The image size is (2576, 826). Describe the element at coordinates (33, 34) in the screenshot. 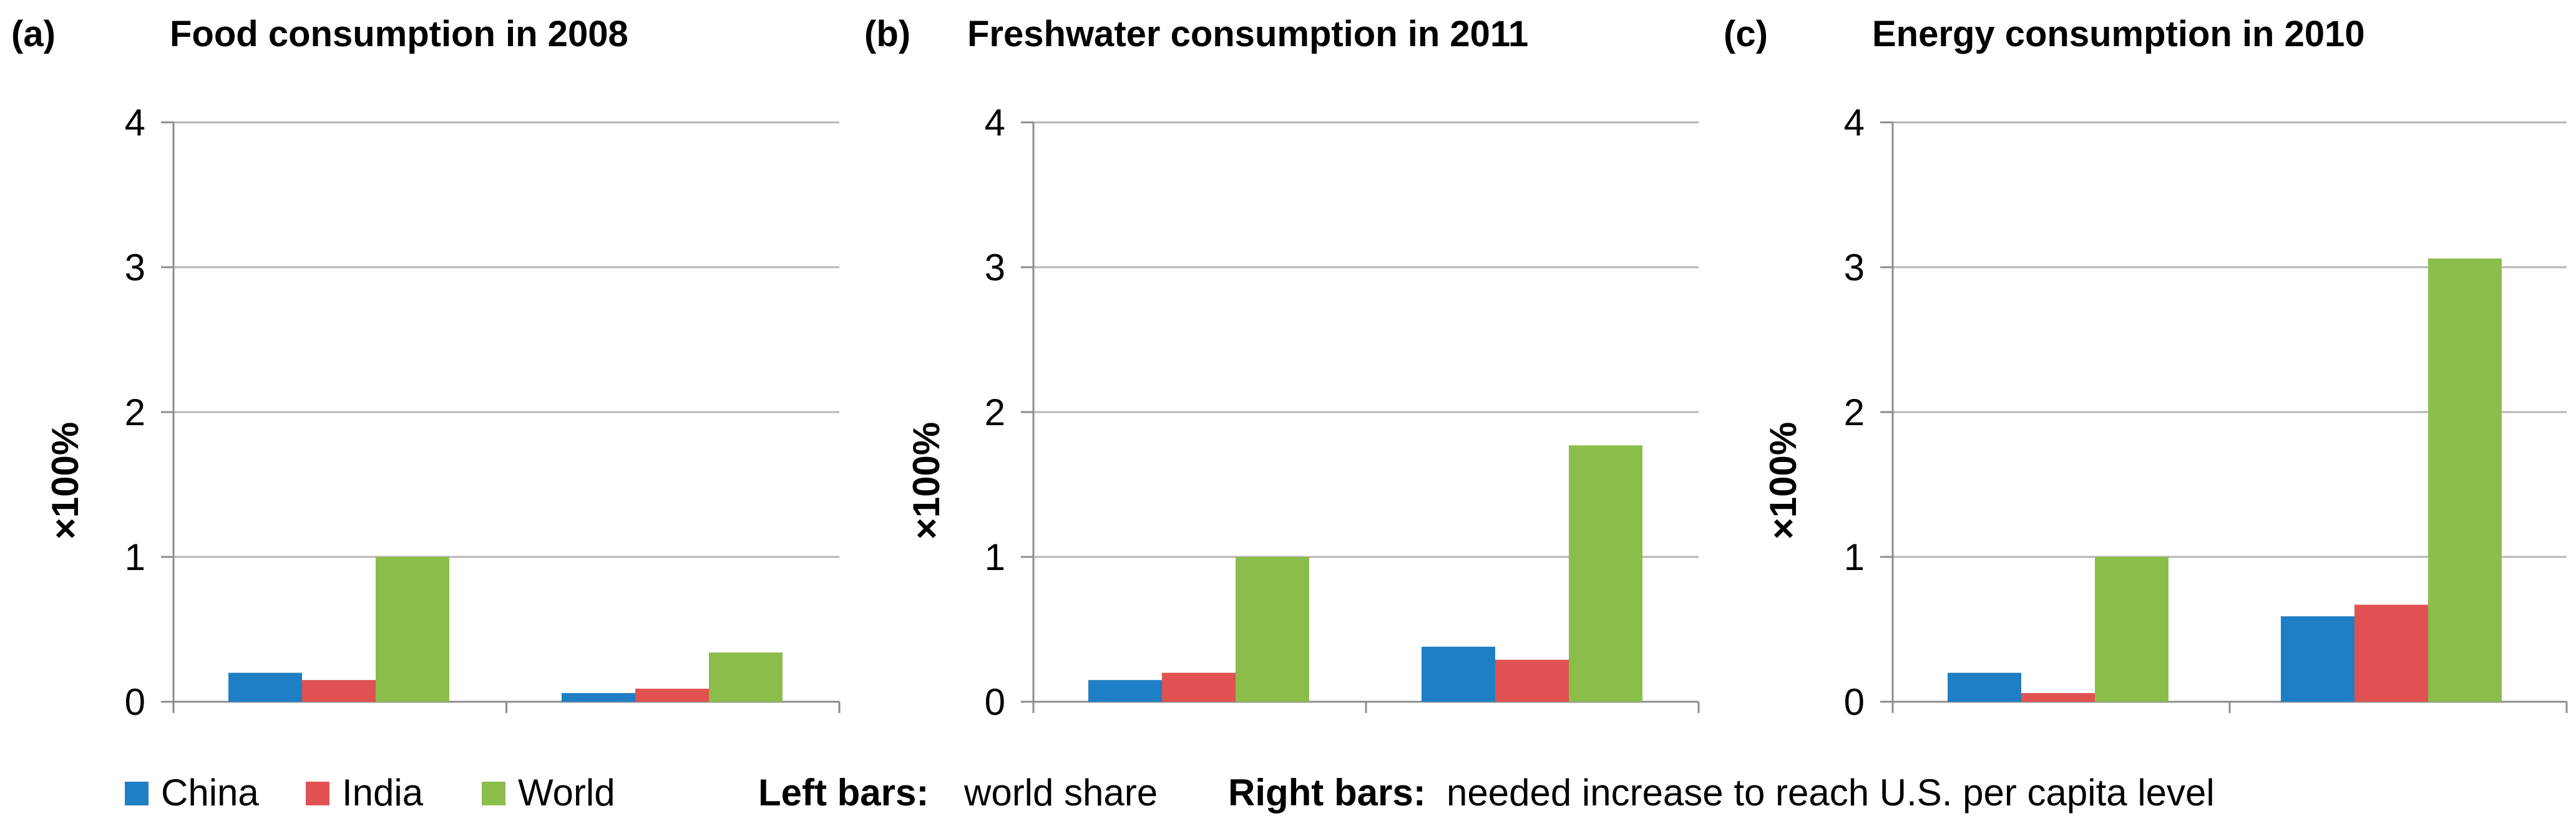

I see `panel-letter: (a)` at that location.